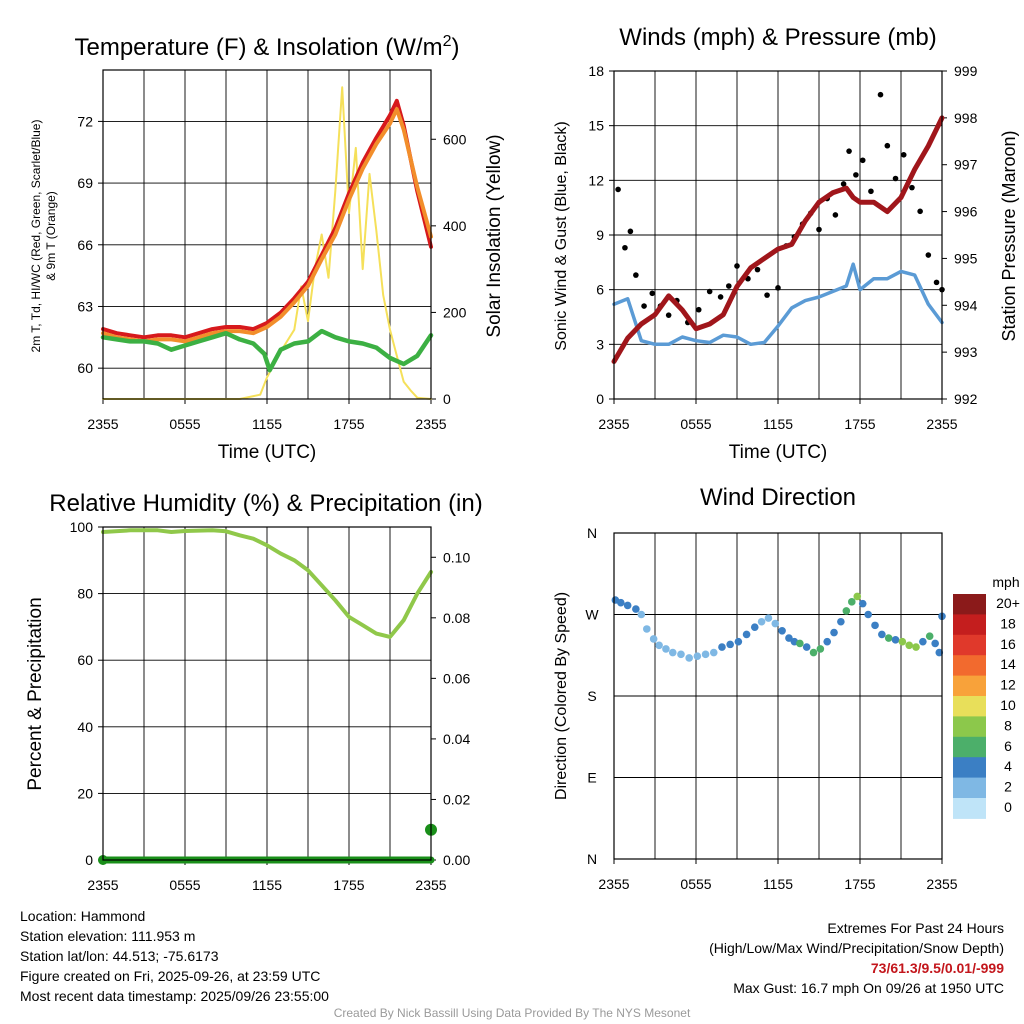  Describe the element at coordinates (83, 916) in the screenshot. I see `location-text: Location: Hammond` at that location.